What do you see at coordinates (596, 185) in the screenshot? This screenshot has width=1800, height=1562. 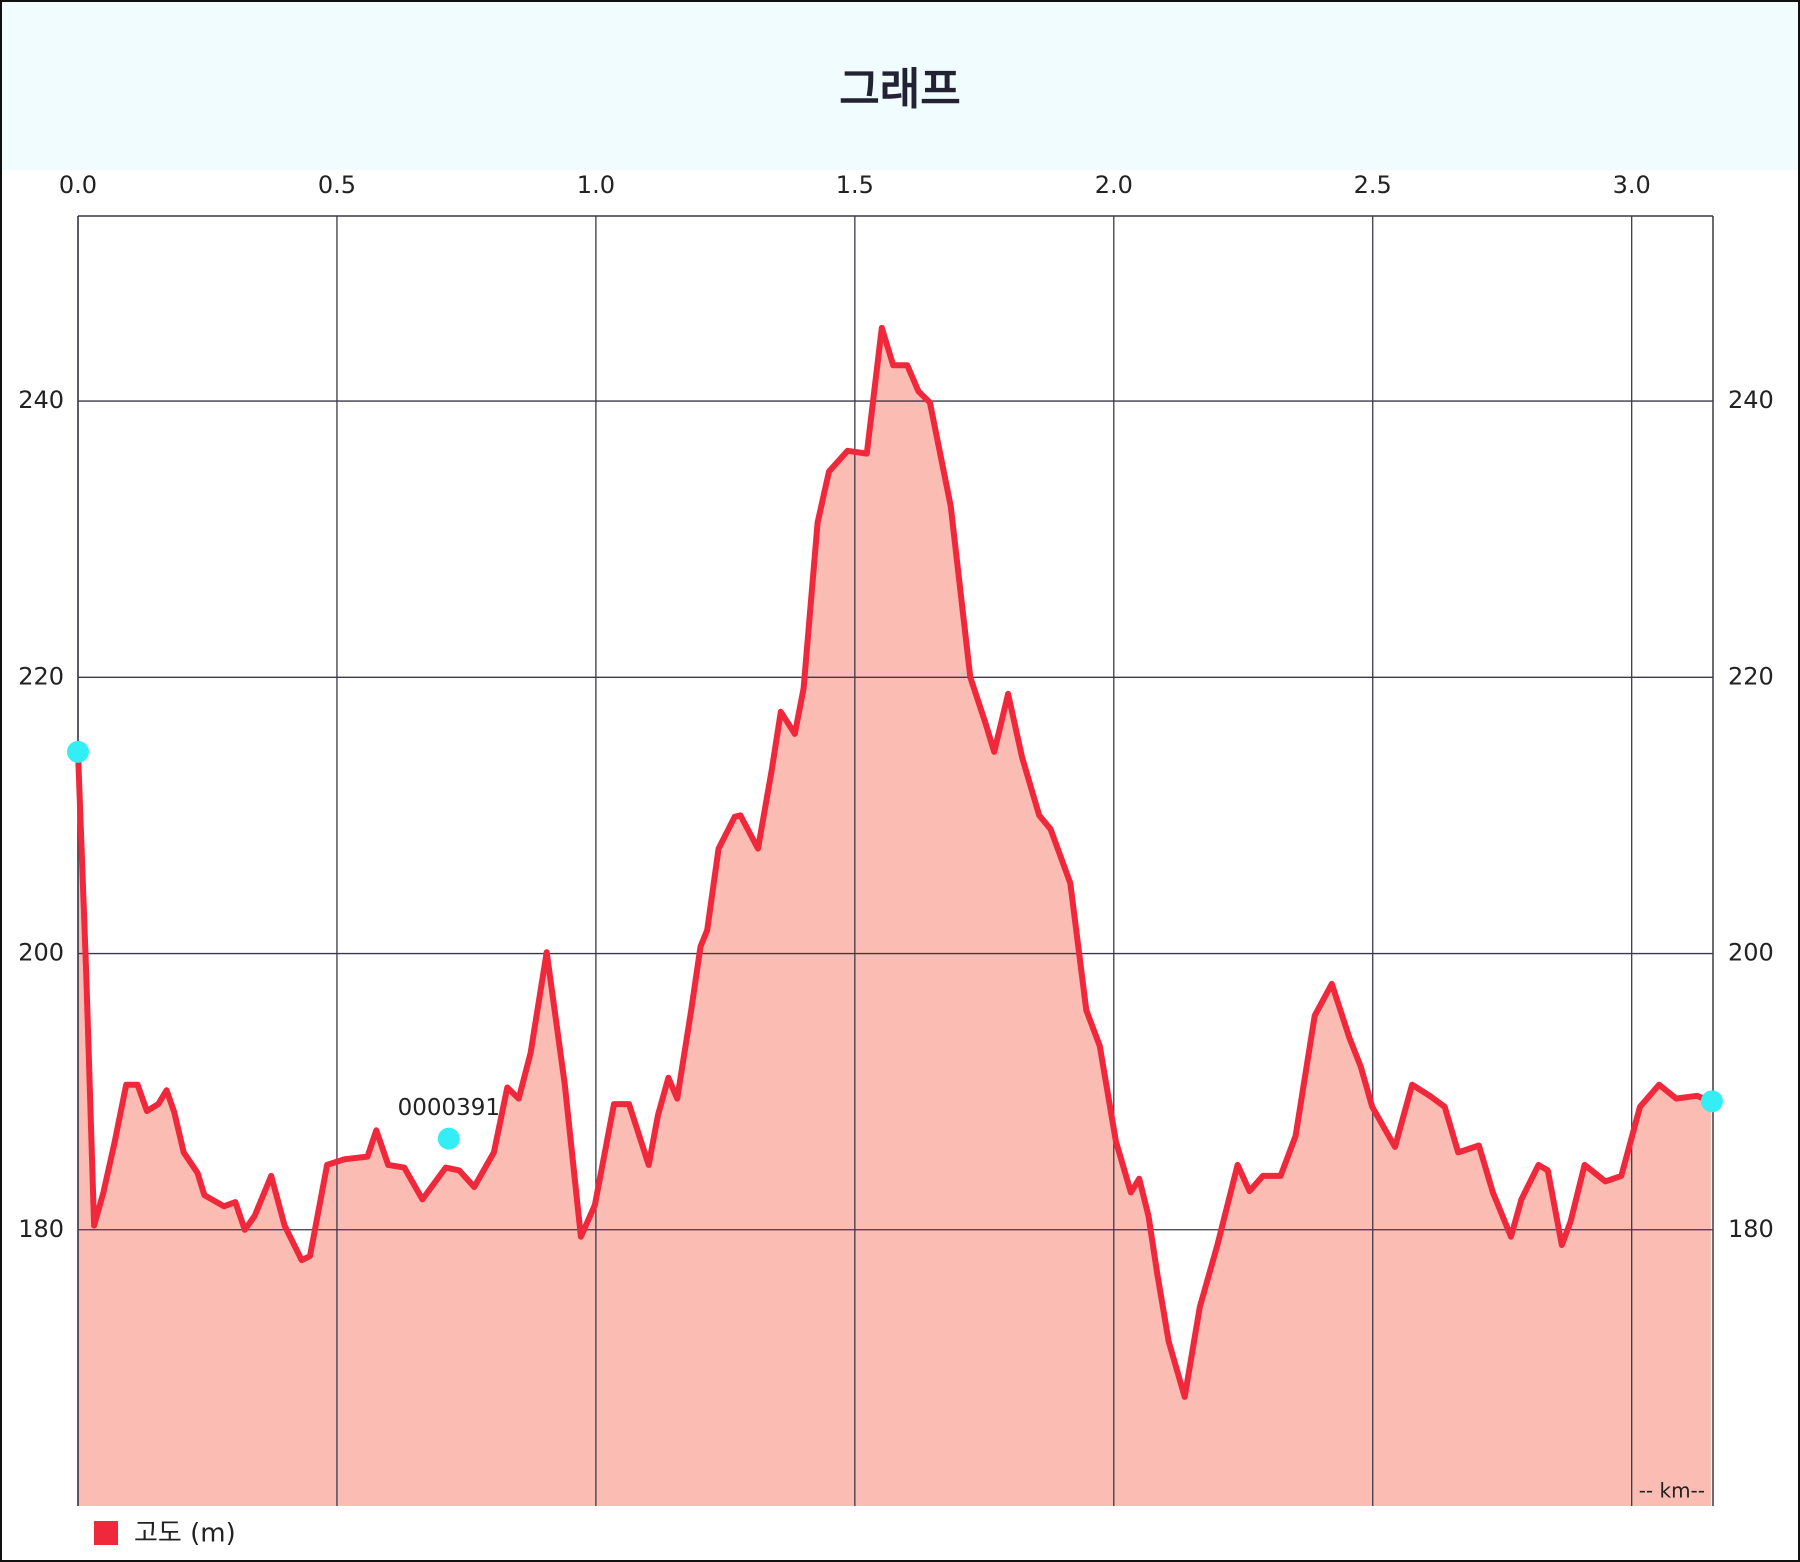 I see `x-tick-label: 1.0` at bounding box center [596, 185].